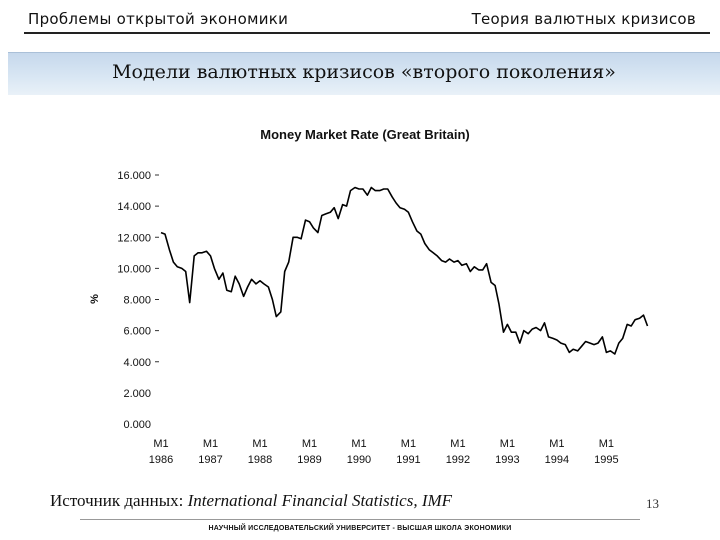 The image size is (720, 540). Describe the element at coordinates (158, 19) in the screenshot. I see `header-left-title: Проблемы открытой экономики` at that location.